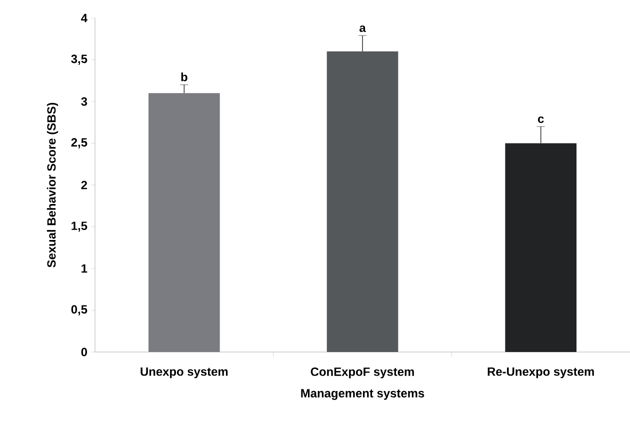 The width and height of the screenshot is (630, 423). I want to click on x-tick-label: ConExpoF system, so click(362, 372).